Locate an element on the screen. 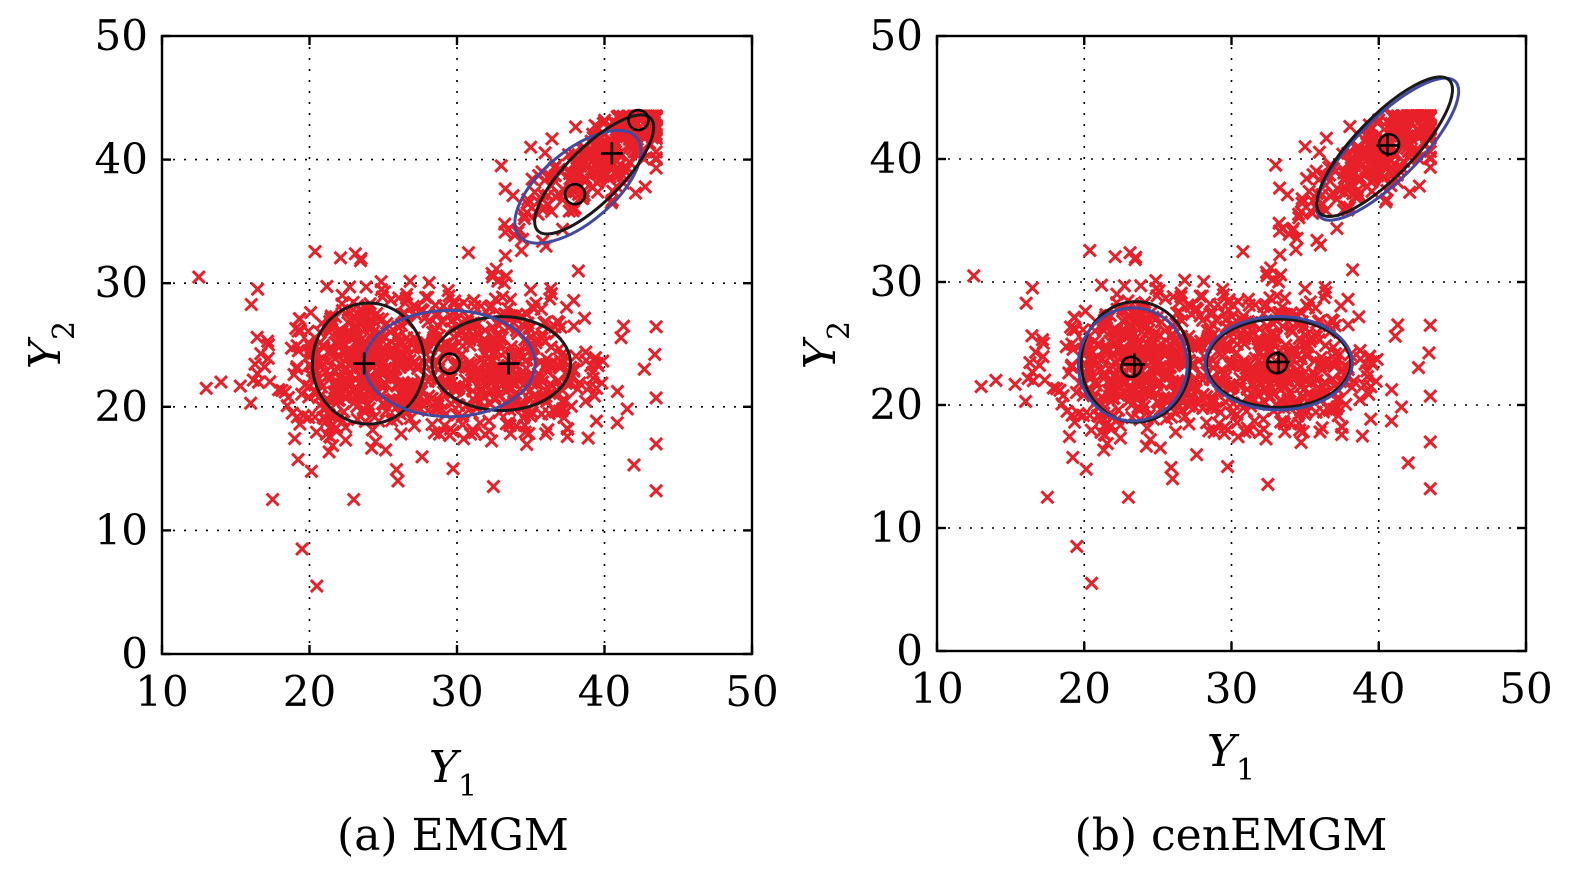 The height and width of the screenshot is (885, 1575). y-tick-label: 0 is located at coordinates (134, 653).